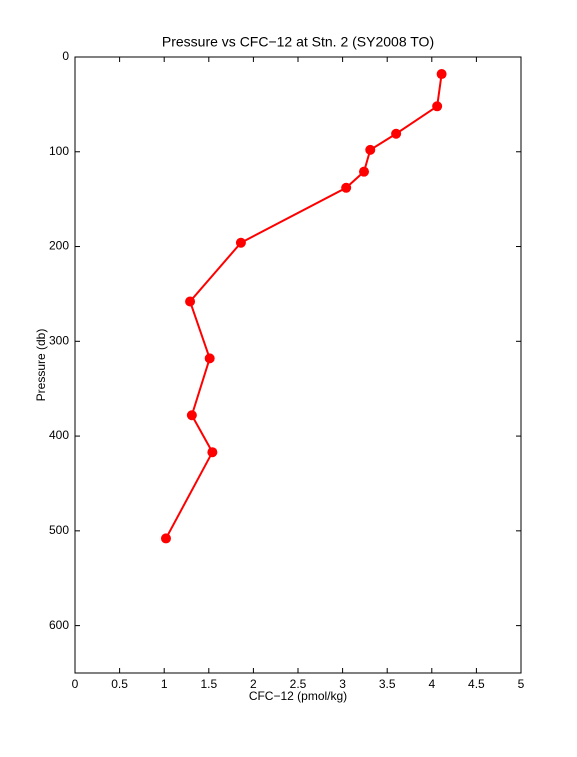 This screenshot has width=577, height=757. What do you see at coordinates (59, 340) in the screenshot?
I see `y-tick-label: 300` at bounding box center [59, 340].